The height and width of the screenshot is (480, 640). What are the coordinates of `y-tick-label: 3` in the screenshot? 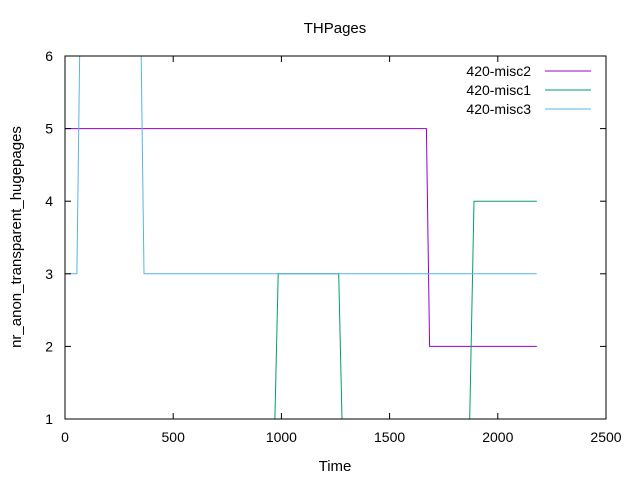 It's located at (49, 274).